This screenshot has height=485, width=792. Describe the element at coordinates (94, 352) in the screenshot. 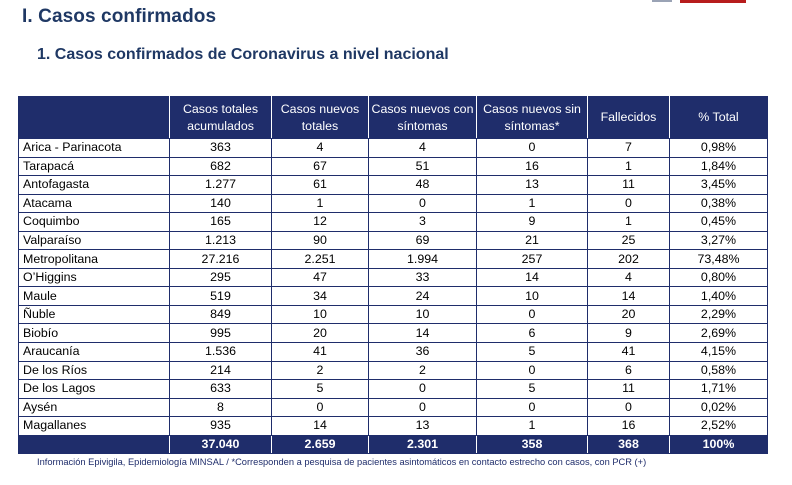

I see `region-cell: Araucanía` at that location.